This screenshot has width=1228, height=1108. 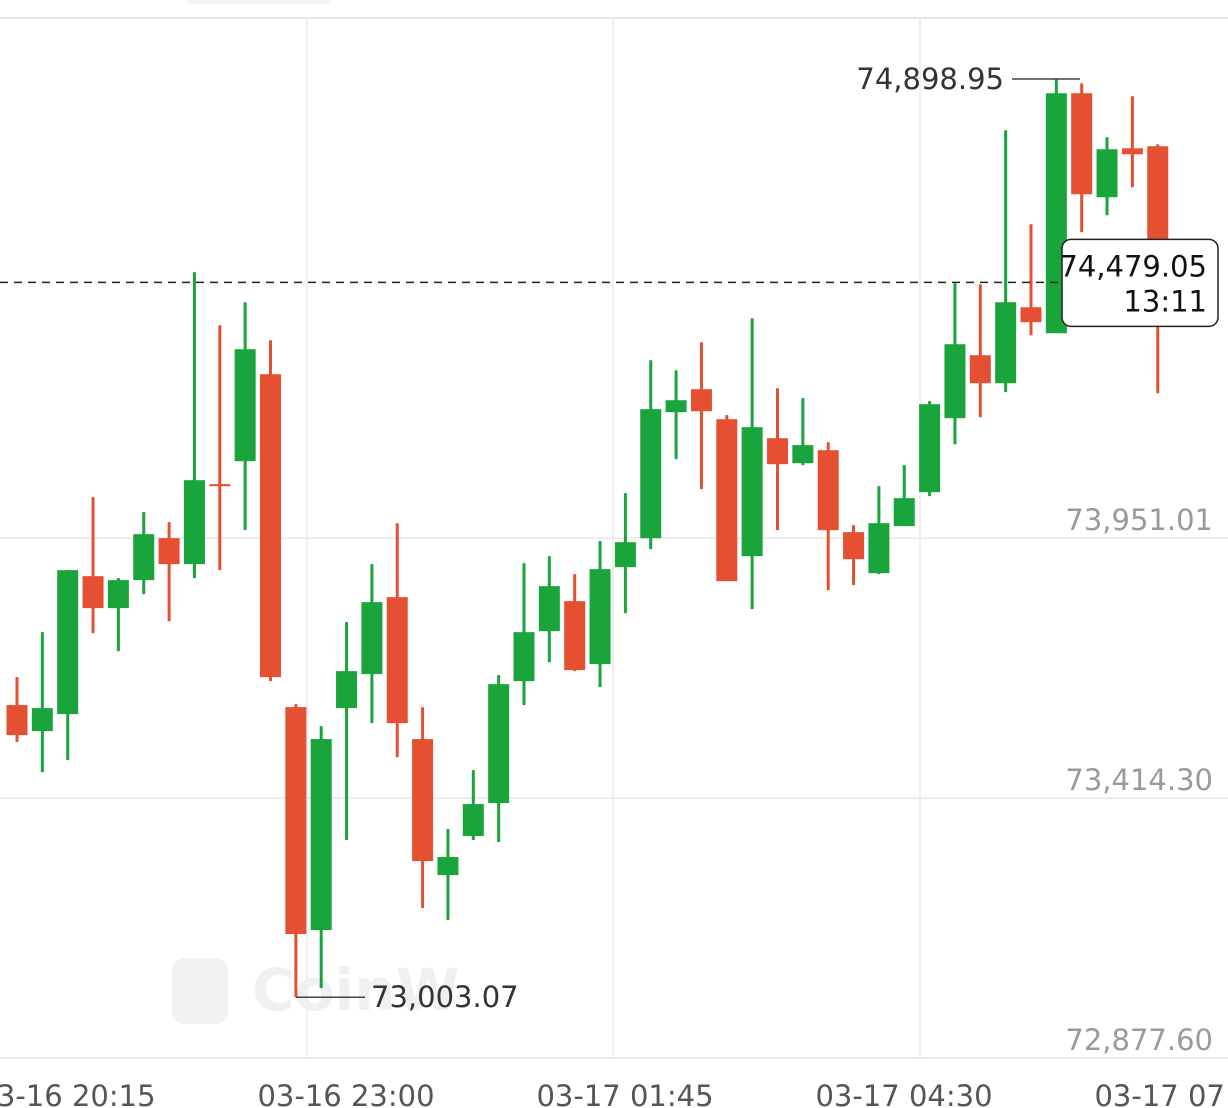 I want to click on x-tick-label: 03-17 04:30, so click(x=903, y=1093).